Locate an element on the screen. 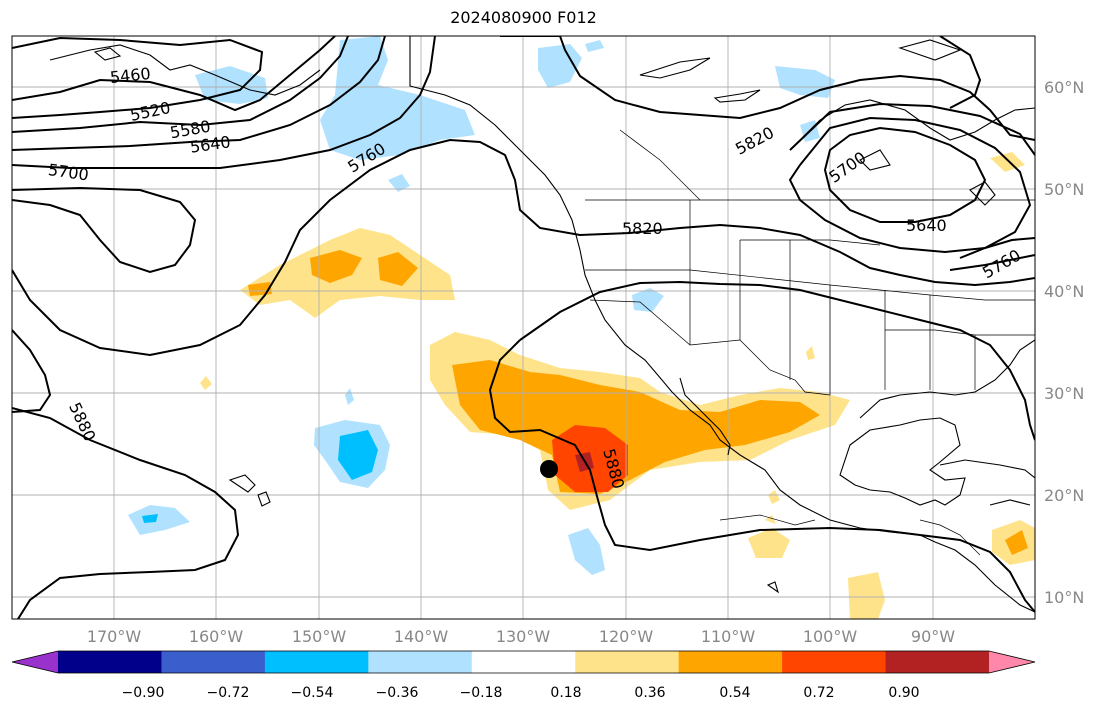  lon-label: 140°W is located at coordinates (421, 636).